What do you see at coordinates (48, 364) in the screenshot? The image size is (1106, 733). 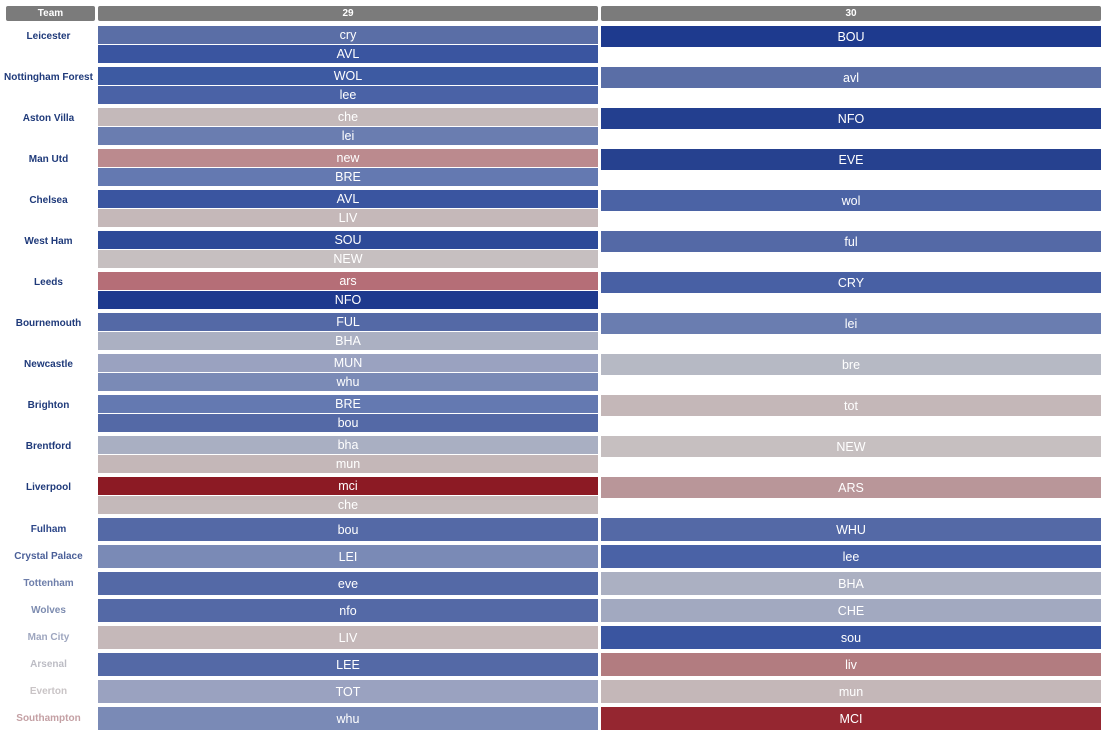 I see `team-label: Newcastle` at bounding box center [48, 364].